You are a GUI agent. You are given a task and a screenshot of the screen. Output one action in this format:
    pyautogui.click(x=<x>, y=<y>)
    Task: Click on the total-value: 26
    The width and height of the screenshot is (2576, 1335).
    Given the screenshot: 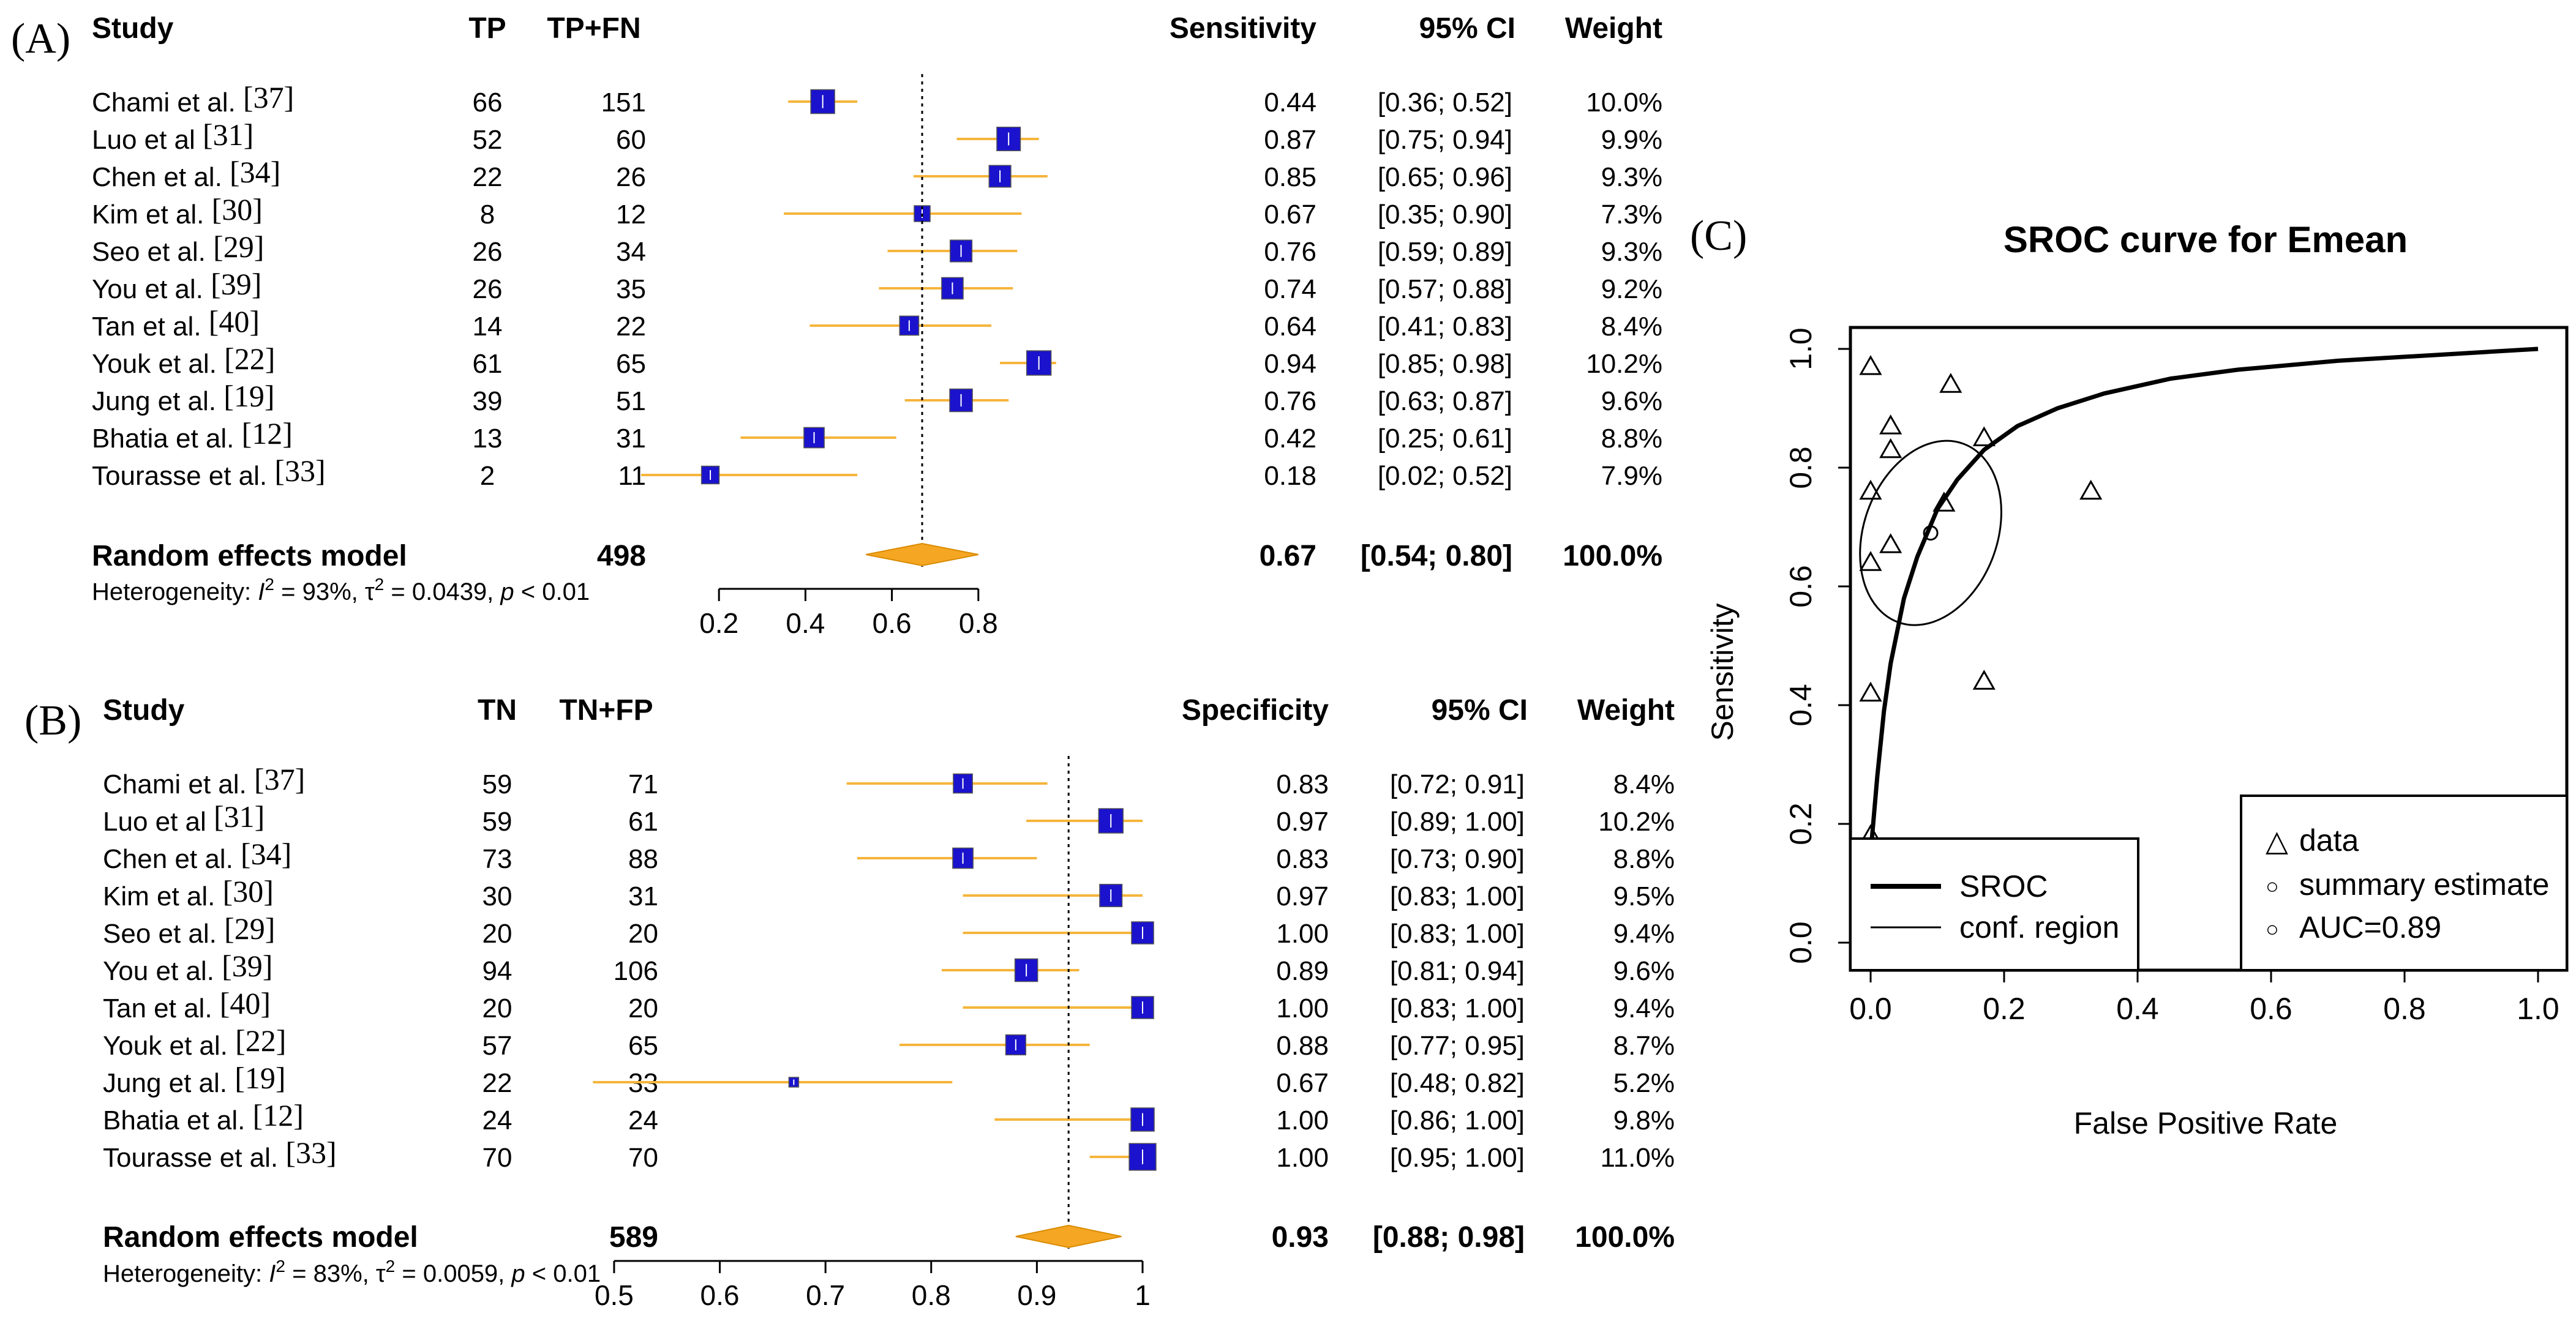 What is the action you would take?
    pyautogui.click(x=631, y=177)
    